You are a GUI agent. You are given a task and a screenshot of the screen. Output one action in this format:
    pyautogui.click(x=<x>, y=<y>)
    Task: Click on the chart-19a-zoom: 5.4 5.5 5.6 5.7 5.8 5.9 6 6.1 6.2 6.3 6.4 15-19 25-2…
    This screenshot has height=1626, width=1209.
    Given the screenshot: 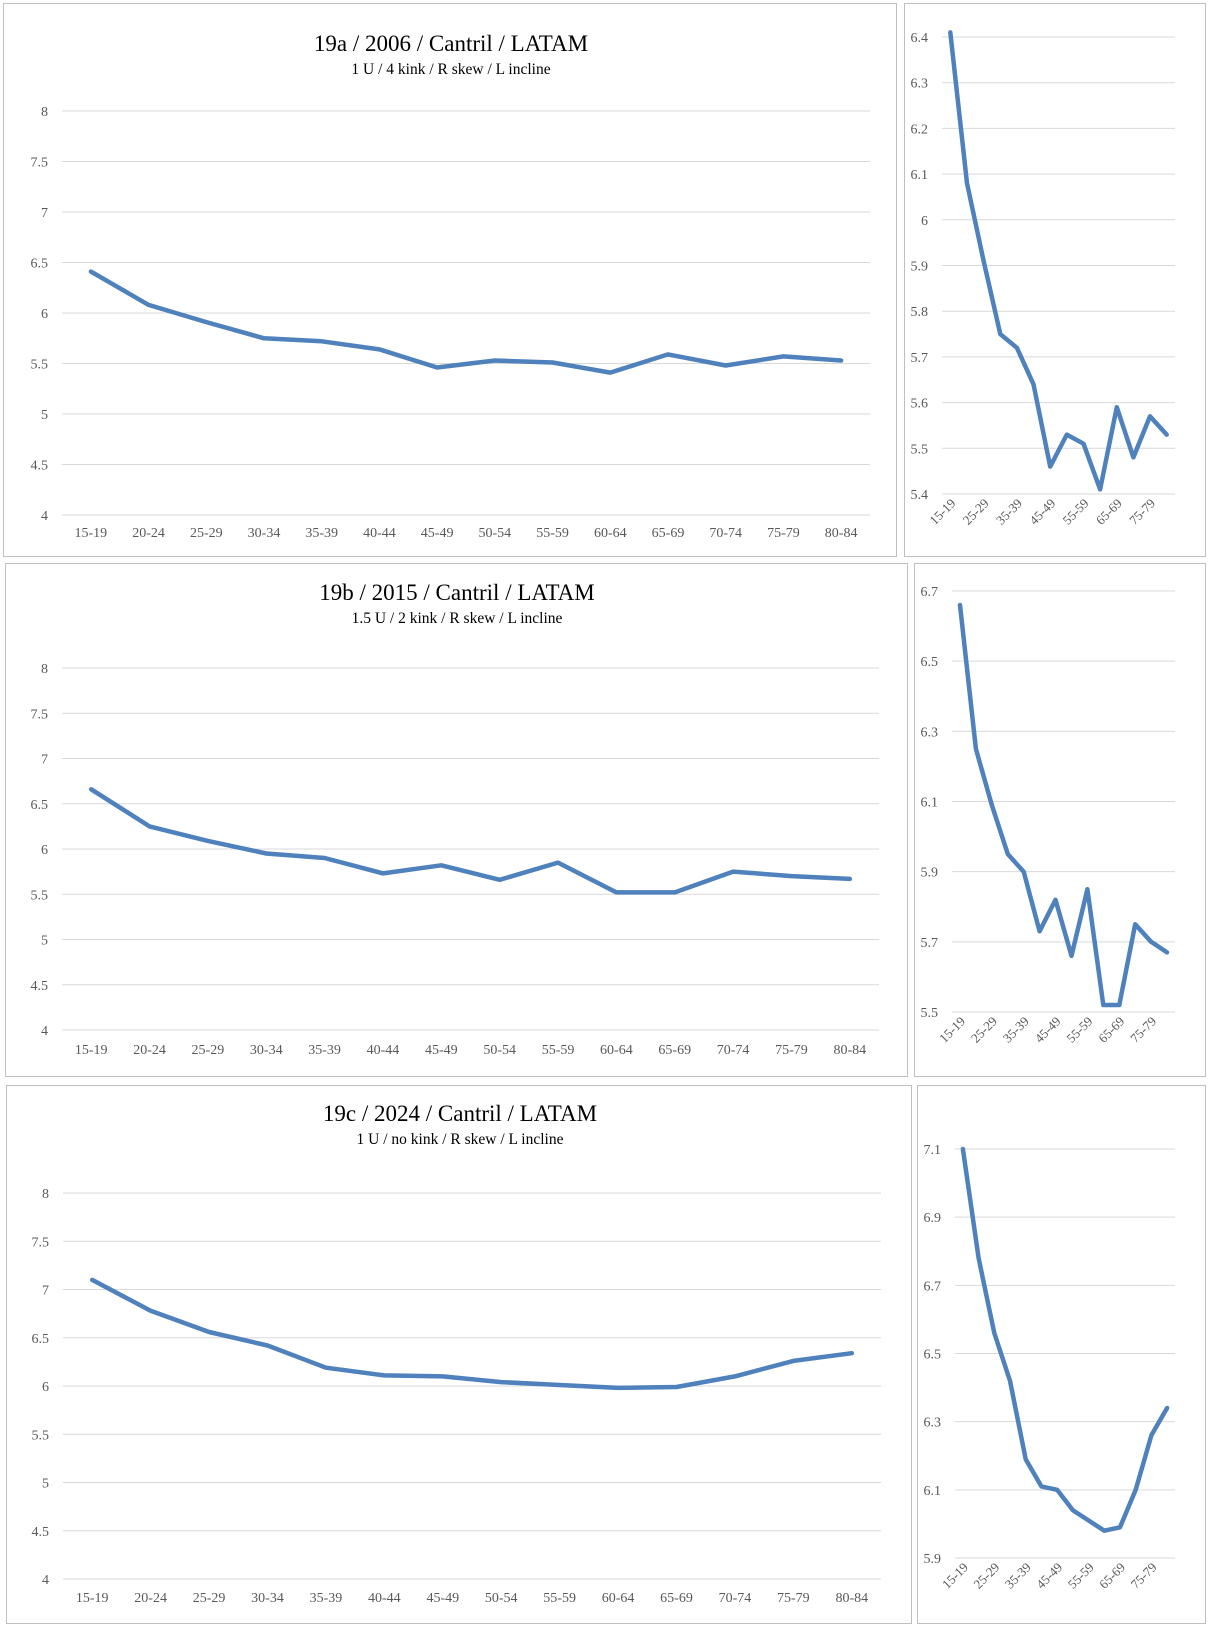 What is the action you would take?
    pyautogui.click(x=1043, y=279)
    